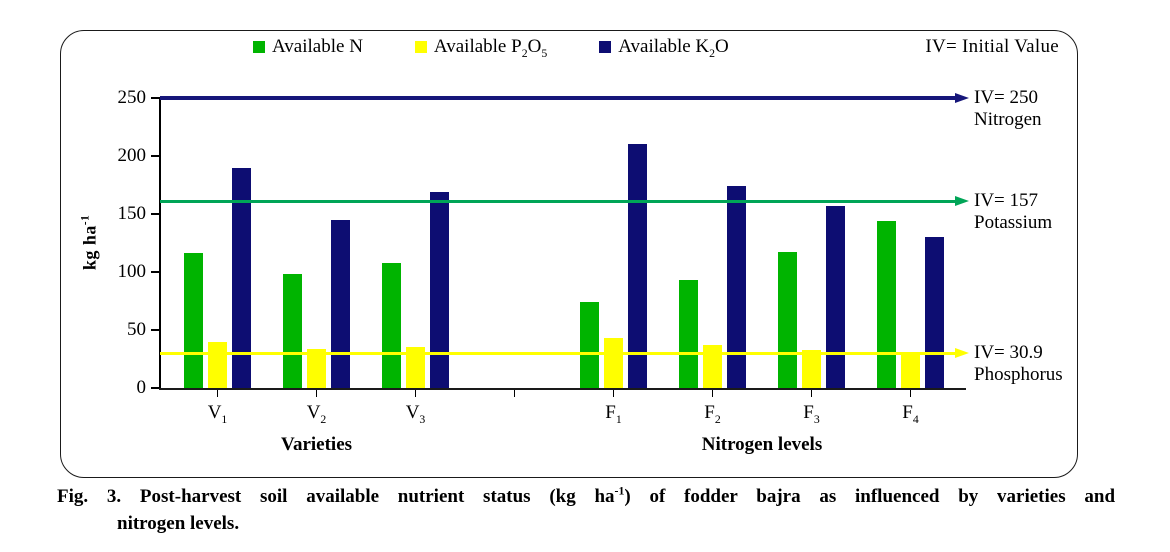  I want to click on bar-available-n-v3, so click(391, 325).